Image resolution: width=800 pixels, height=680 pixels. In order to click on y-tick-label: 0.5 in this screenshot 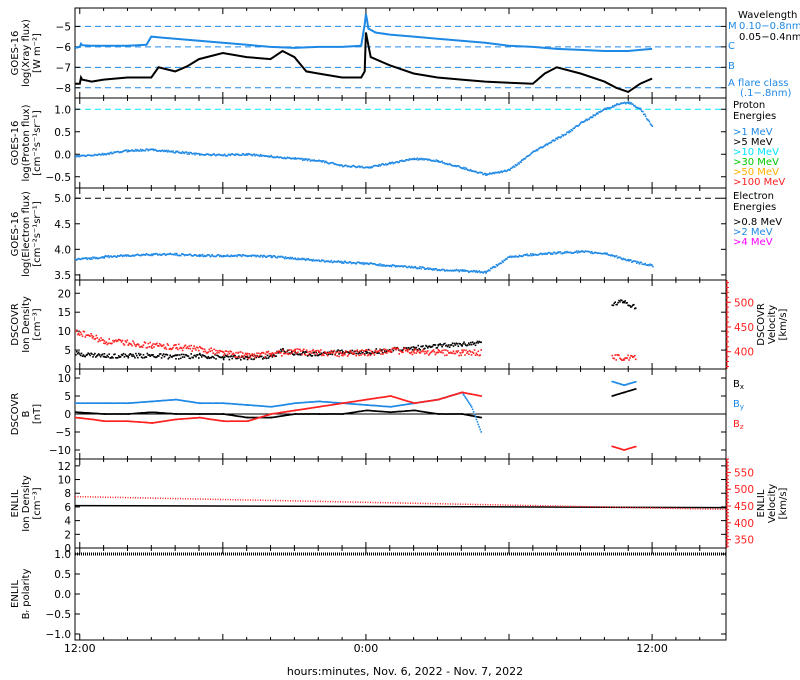, I will do `click(62, 575)`.